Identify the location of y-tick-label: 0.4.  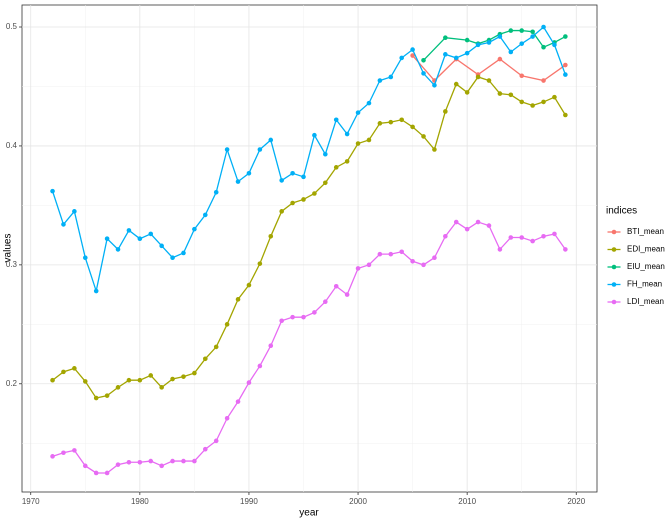
(12, 145).